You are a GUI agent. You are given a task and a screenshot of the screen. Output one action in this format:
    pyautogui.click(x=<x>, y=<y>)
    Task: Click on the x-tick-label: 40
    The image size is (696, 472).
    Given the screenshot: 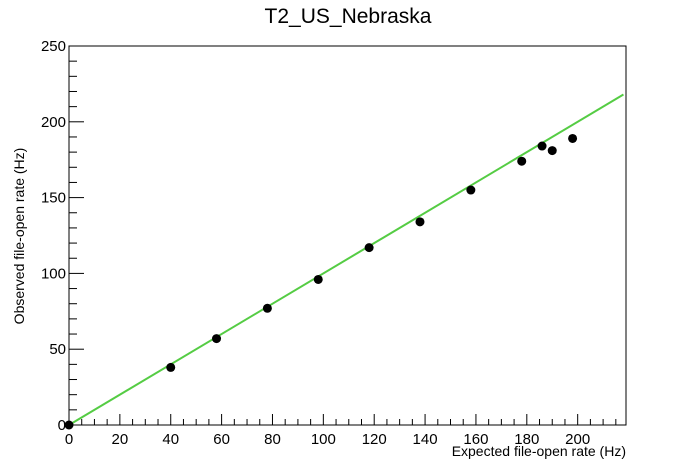 What is the action you would take?
    pyautogui.click(x=170, y=439)
    